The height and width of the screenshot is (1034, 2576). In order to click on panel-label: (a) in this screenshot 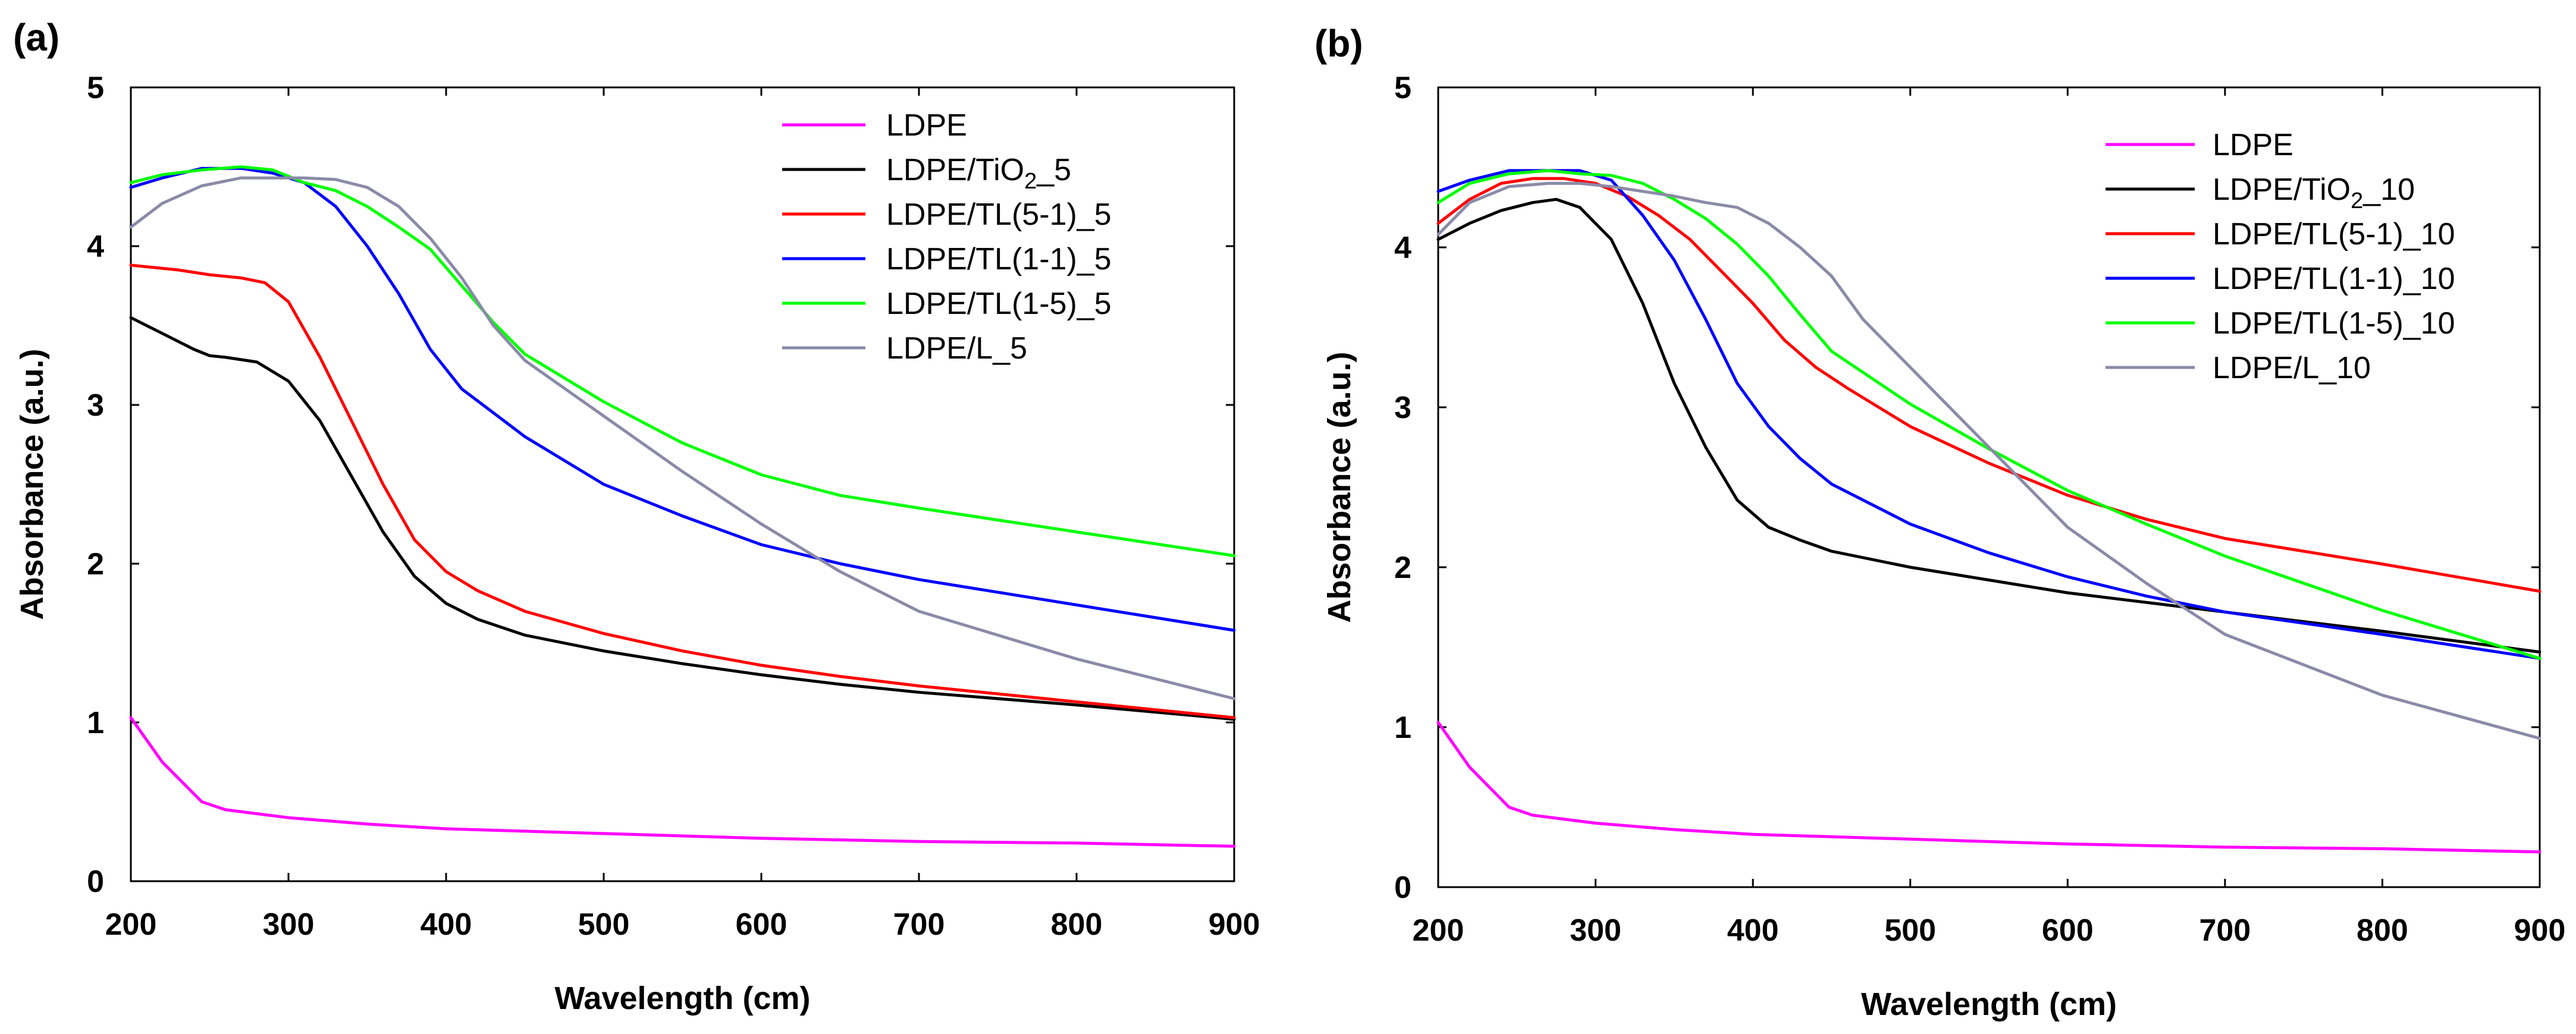, I will do `click(36, 37)`.